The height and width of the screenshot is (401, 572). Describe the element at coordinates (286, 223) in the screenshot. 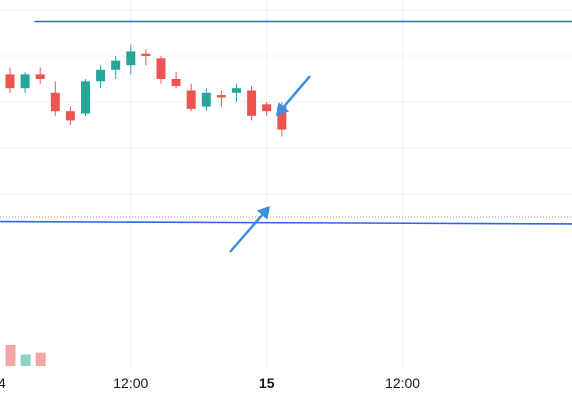

I see `support-trendline` at that location.